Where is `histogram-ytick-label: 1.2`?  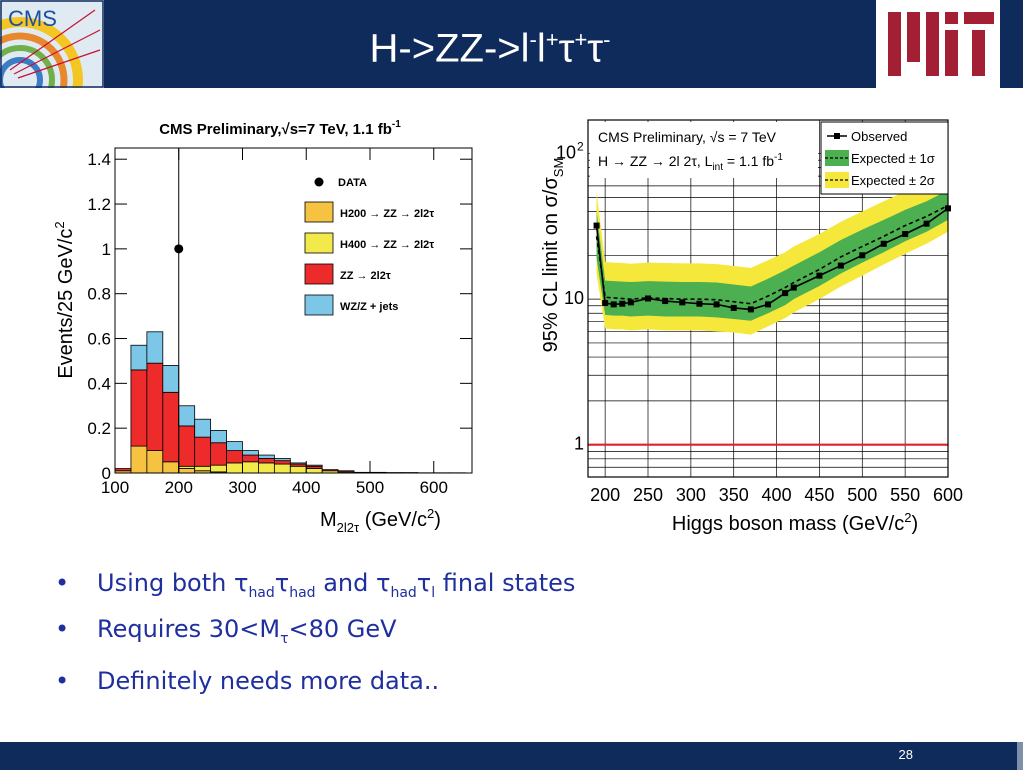
histogram-ytick-label: 1.2 is located at coordinates (99, 204).